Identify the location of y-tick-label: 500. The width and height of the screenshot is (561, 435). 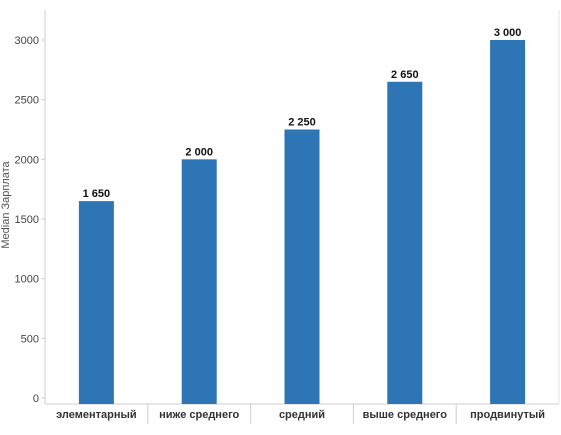
(30, 339).